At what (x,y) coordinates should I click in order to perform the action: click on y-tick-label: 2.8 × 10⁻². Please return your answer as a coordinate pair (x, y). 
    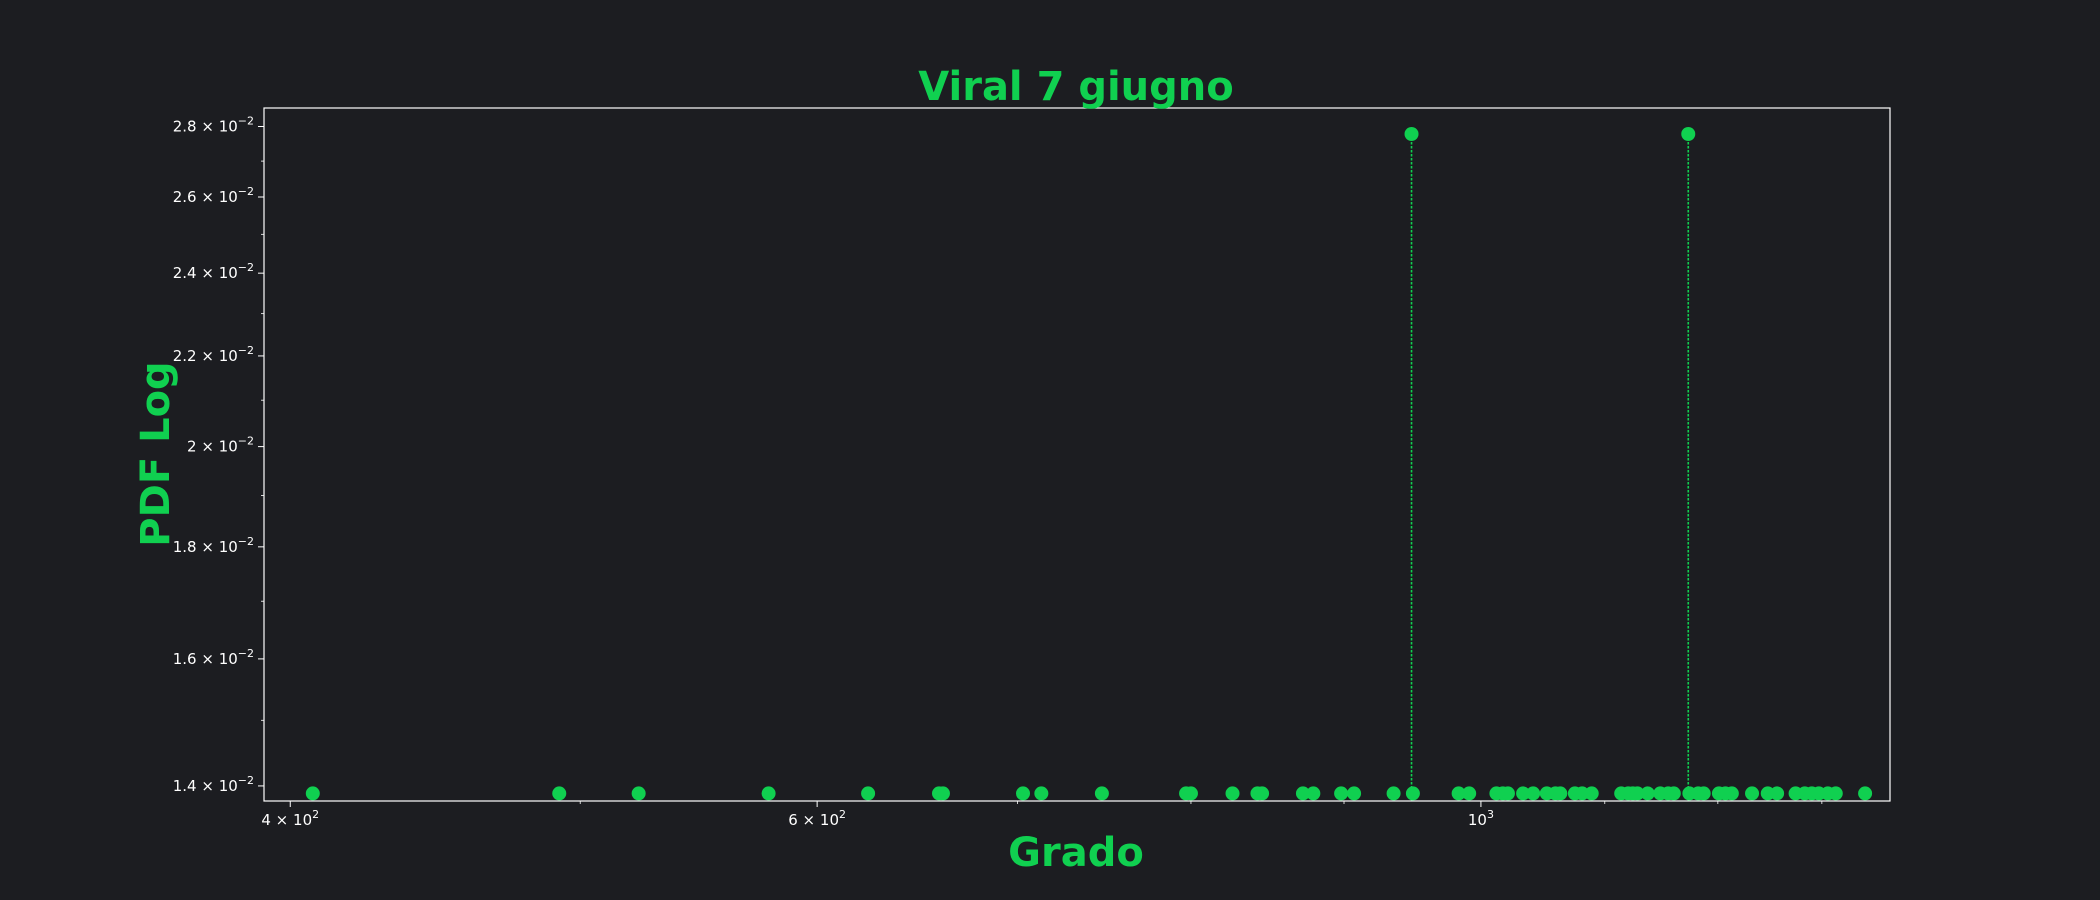
    Looking at the image, I should click on (213, 125).